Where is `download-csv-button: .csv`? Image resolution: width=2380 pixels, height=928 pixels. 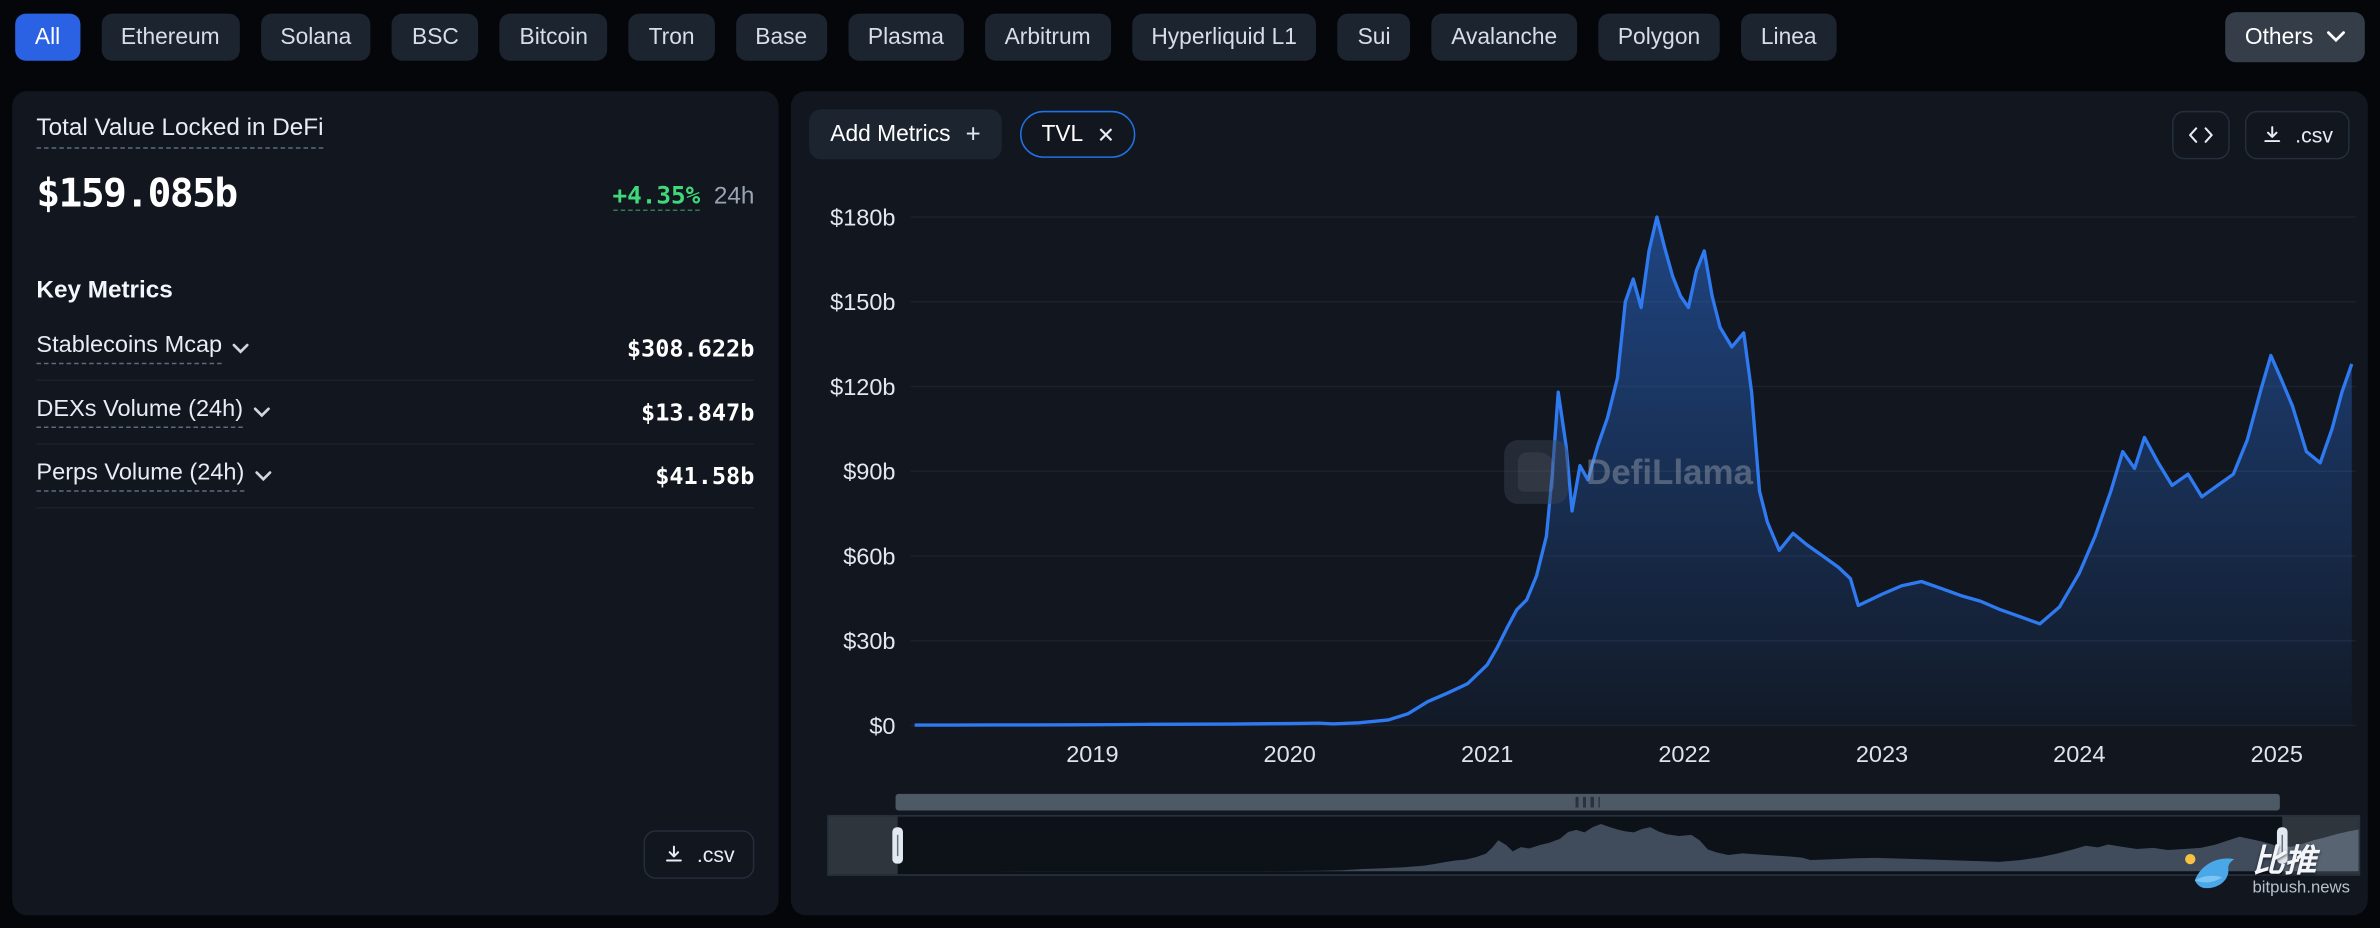 download-csv-button: .csv is located at coordinates (699, 854).